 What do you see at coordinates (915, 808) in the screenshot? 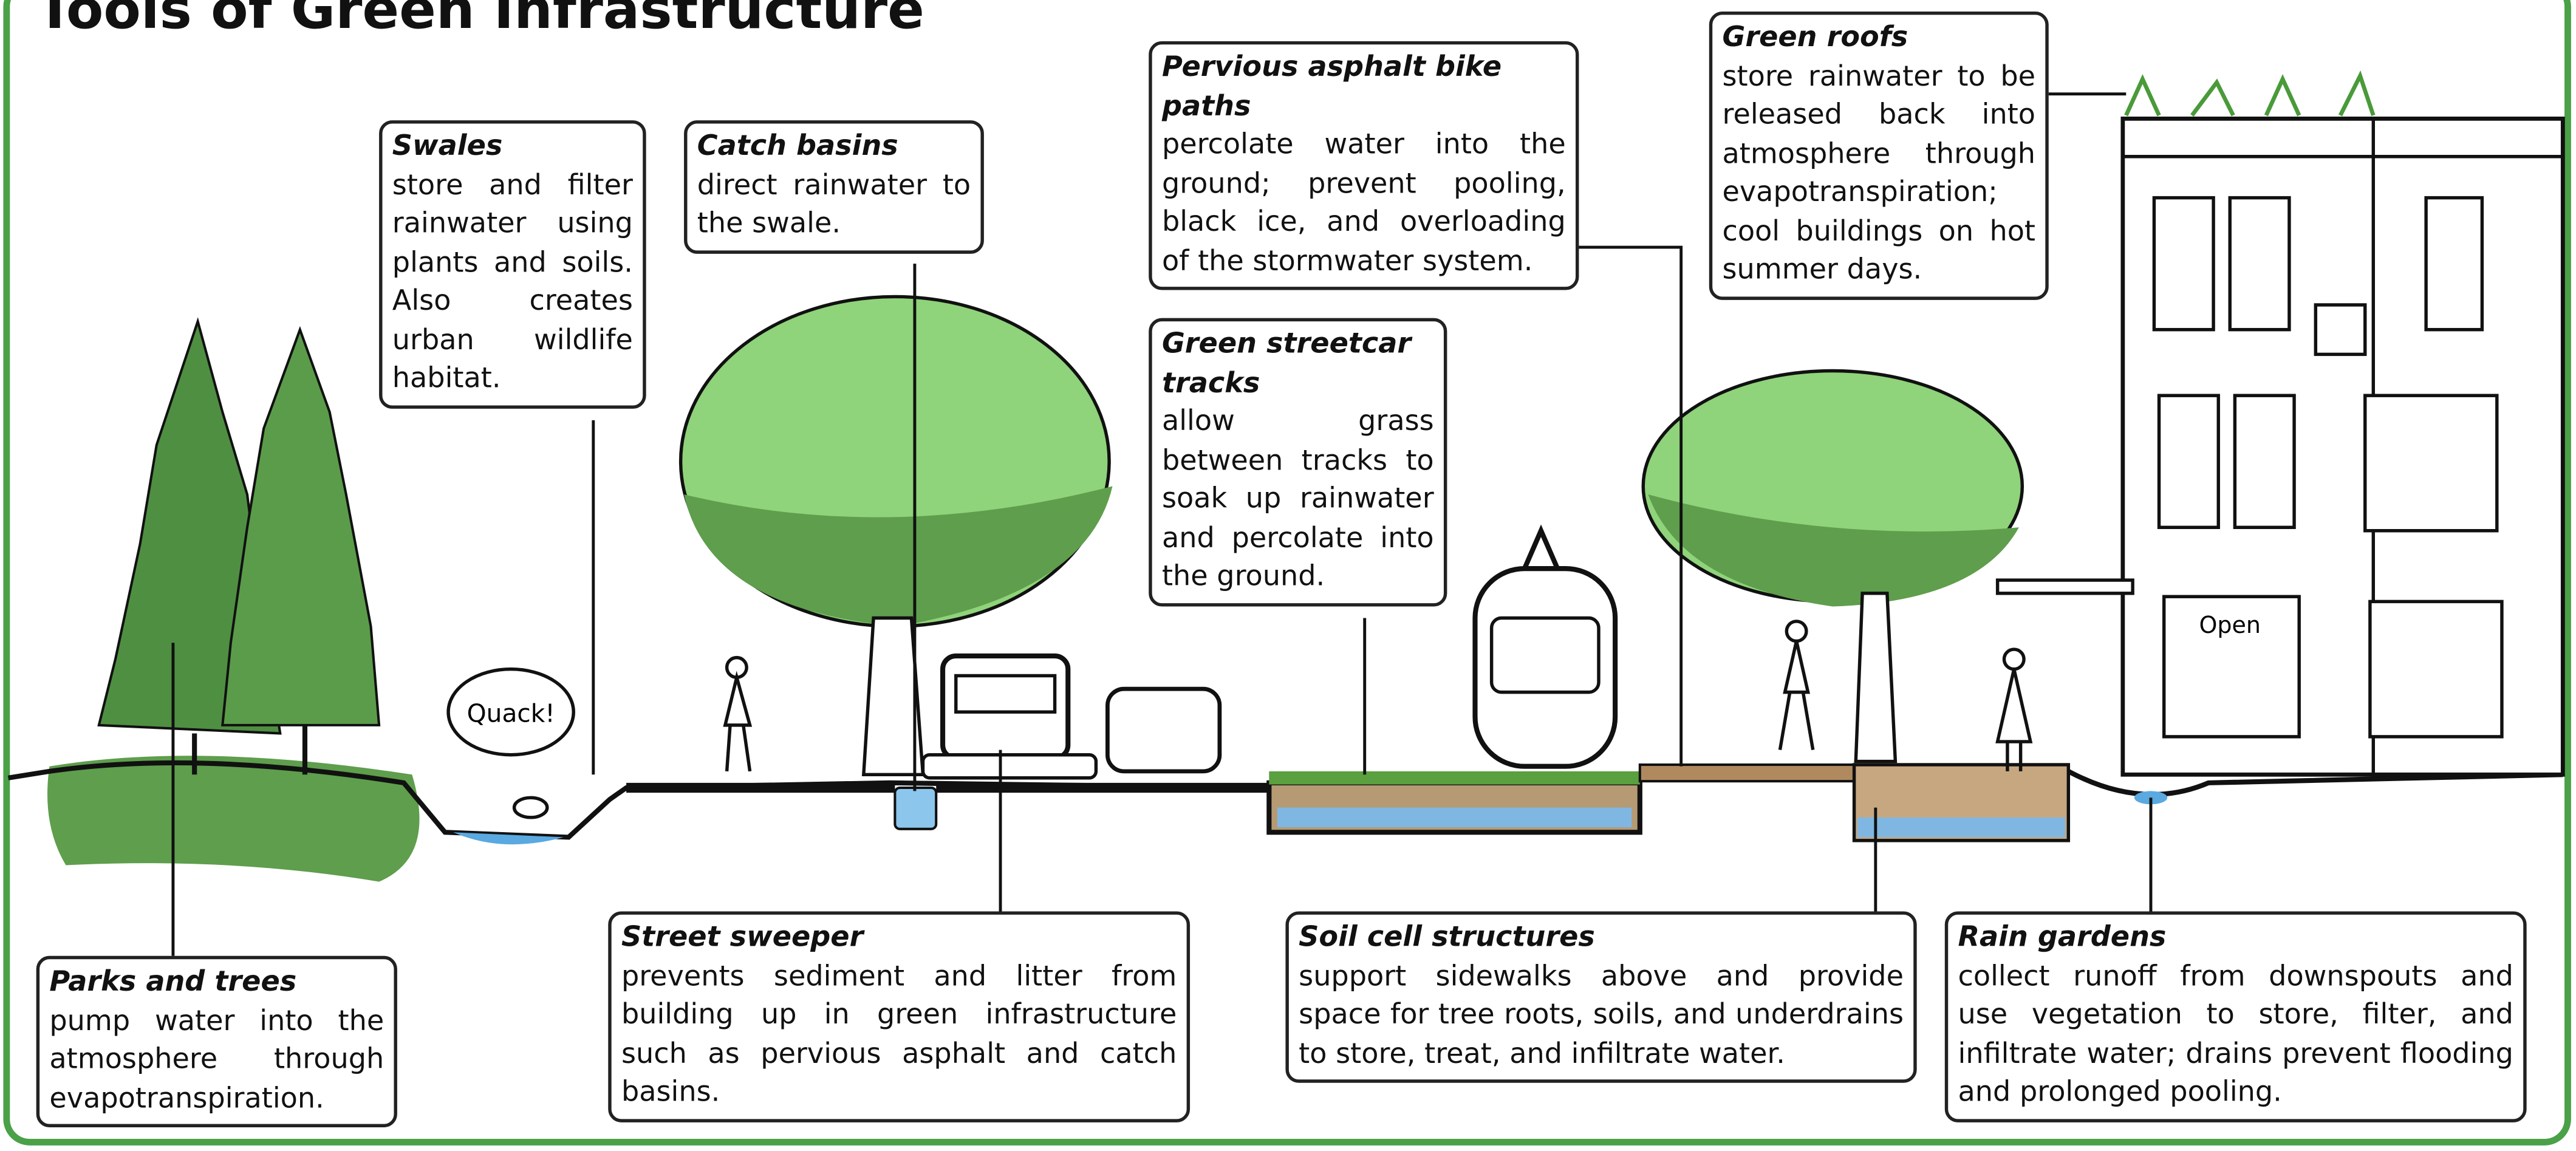
I see `catch-basin` at bounding box center [915, 808].